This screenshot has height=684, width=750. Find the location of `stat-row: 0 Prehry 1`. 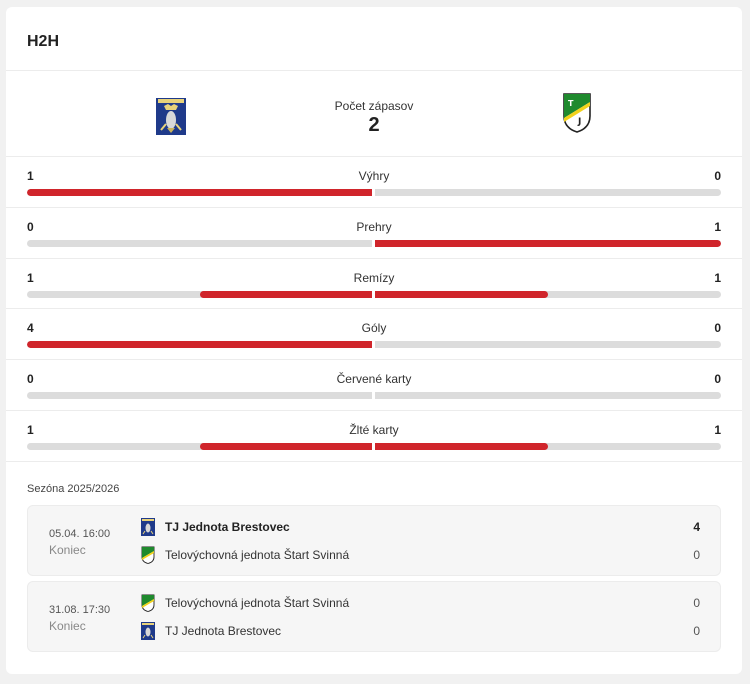

stat-row: 0 Prehry 1 is located at coordinates (374, 233).